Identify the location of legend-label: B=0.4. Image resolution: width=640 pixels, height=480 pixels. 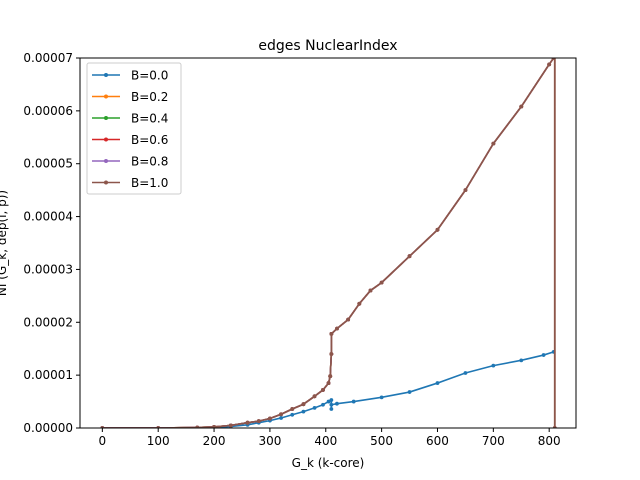
(149, 119).